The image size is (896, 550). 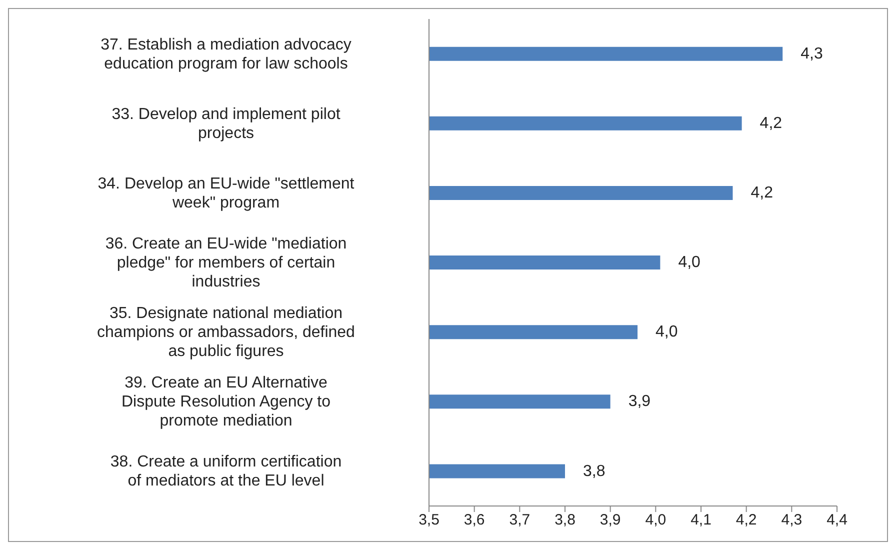 What do you see at coordinates (226, 192) in the screenshot?
I see `y-tick-label: 34. Develop an EU-wide "settlement week" program` at bounding box center [226, 192].